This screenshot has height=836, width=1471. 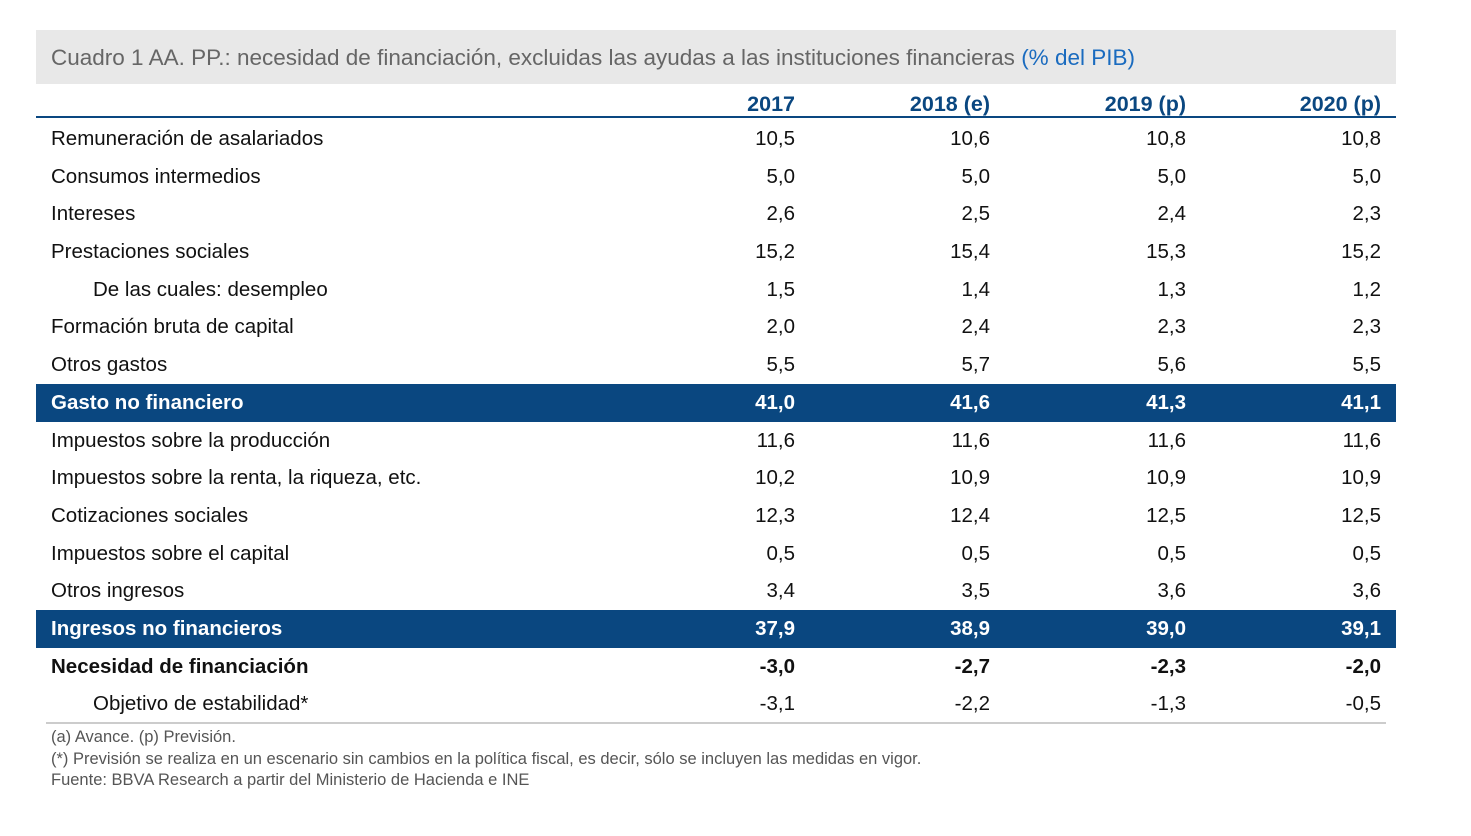 What do you see at coordinates (970, 515) in the screenshot?
I see `cell-value: 12,4` at bounding box center [970, 515].